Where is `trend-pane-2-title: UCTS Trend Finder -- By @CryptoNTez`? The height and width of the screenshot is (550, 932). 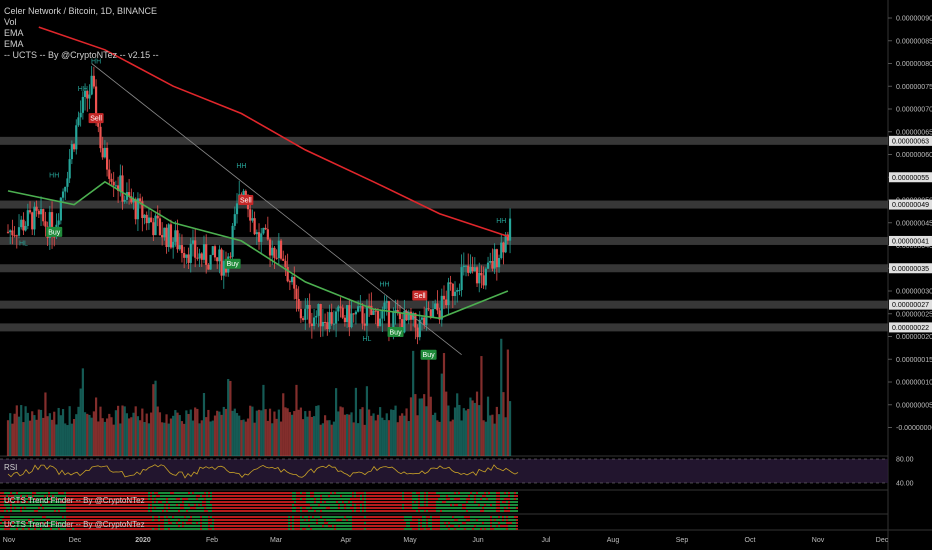
trend-pane-2-title: UCTS Trend Finder -- By @CryptoNTez is located at coordinates (74, 524).